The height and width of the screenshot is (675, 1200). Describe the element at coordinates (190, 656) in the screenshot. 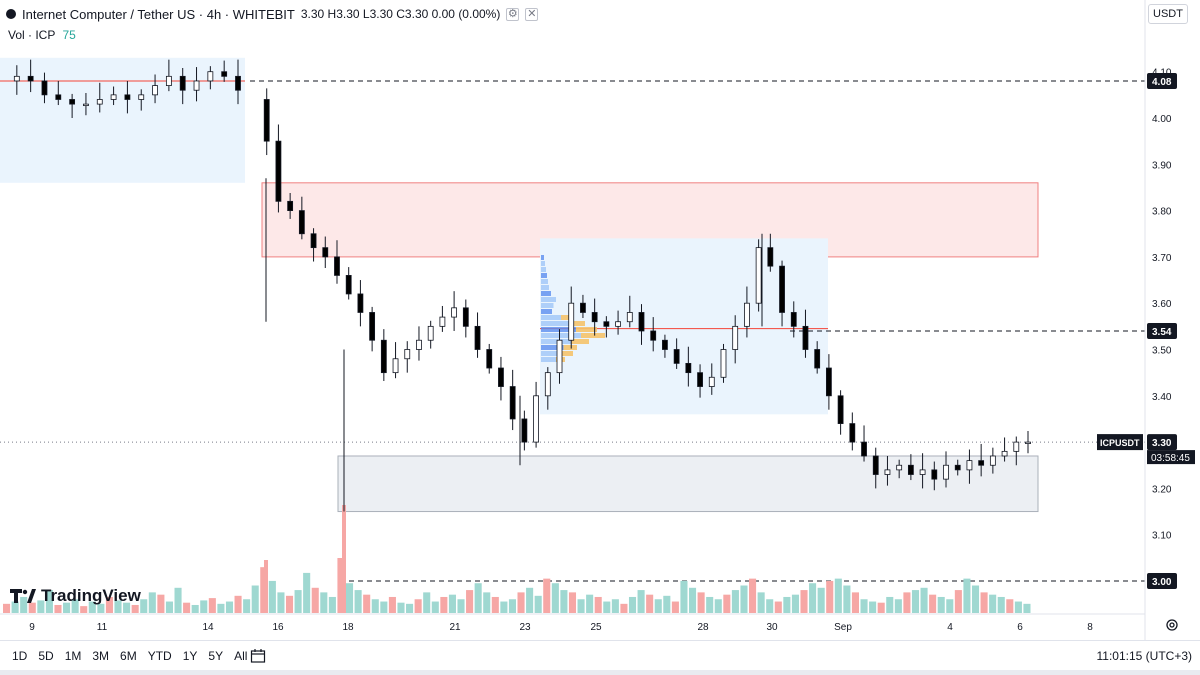

I see `timeframe-1y: 1Y` at that location.